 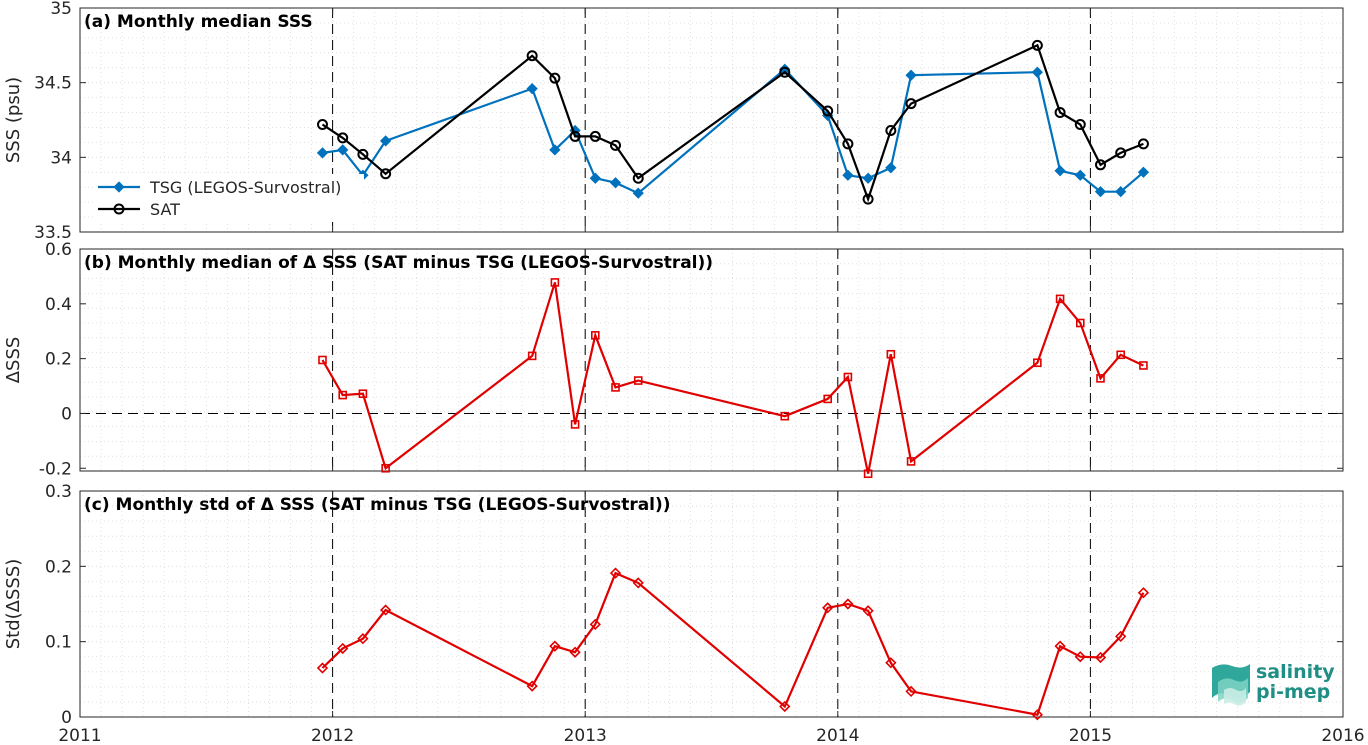 I want to click on legend: TSG (LEGOS-Survostral) SAT, so click(x=230, y=198).